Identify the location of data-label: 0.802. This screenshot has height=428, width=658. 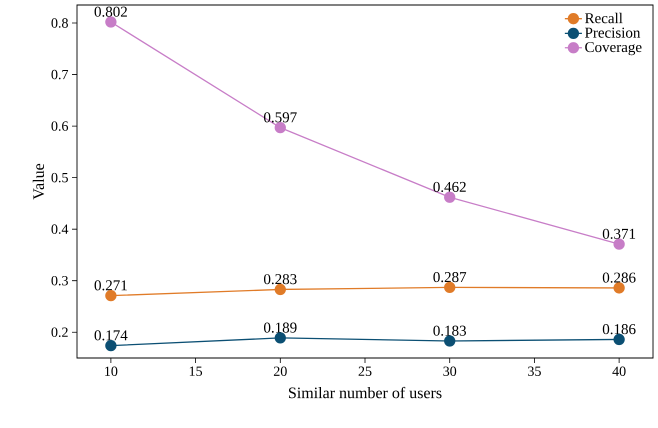
(110, 11).